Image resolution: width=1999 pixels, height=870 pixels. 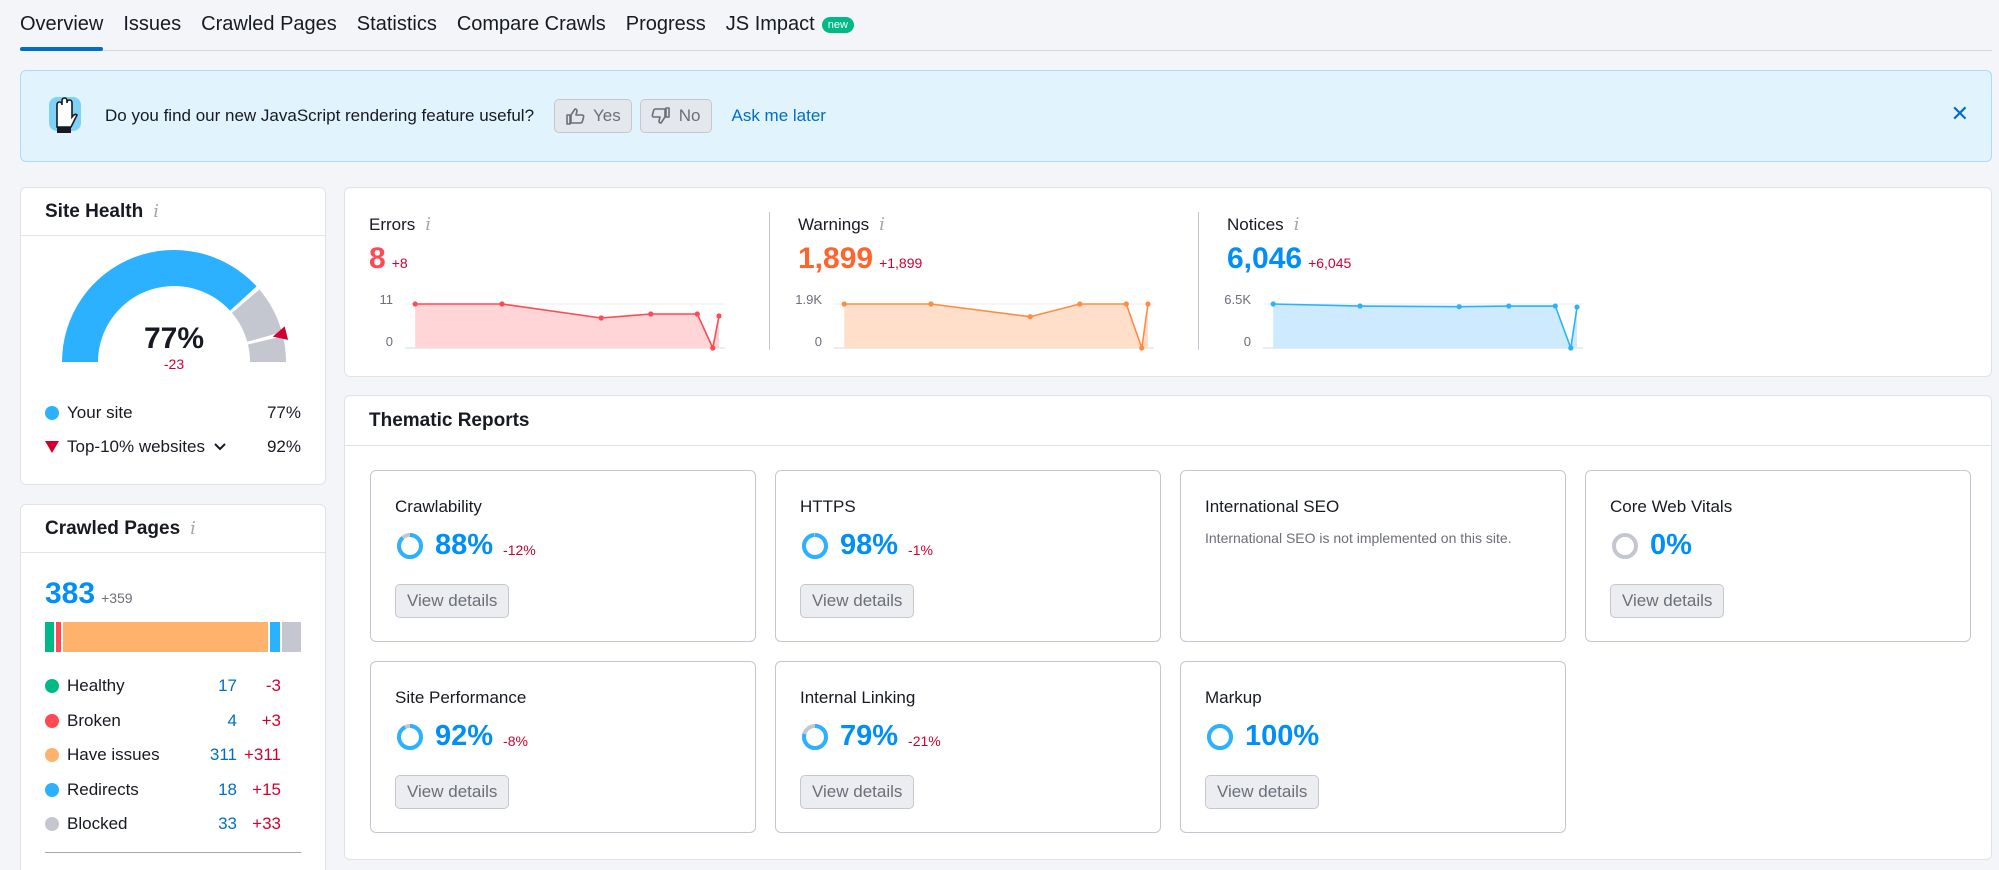 What do you see at coordinates (62, 24) in the screenshot?
I see `tab-label: Overview` at bounding box center [62, 24].